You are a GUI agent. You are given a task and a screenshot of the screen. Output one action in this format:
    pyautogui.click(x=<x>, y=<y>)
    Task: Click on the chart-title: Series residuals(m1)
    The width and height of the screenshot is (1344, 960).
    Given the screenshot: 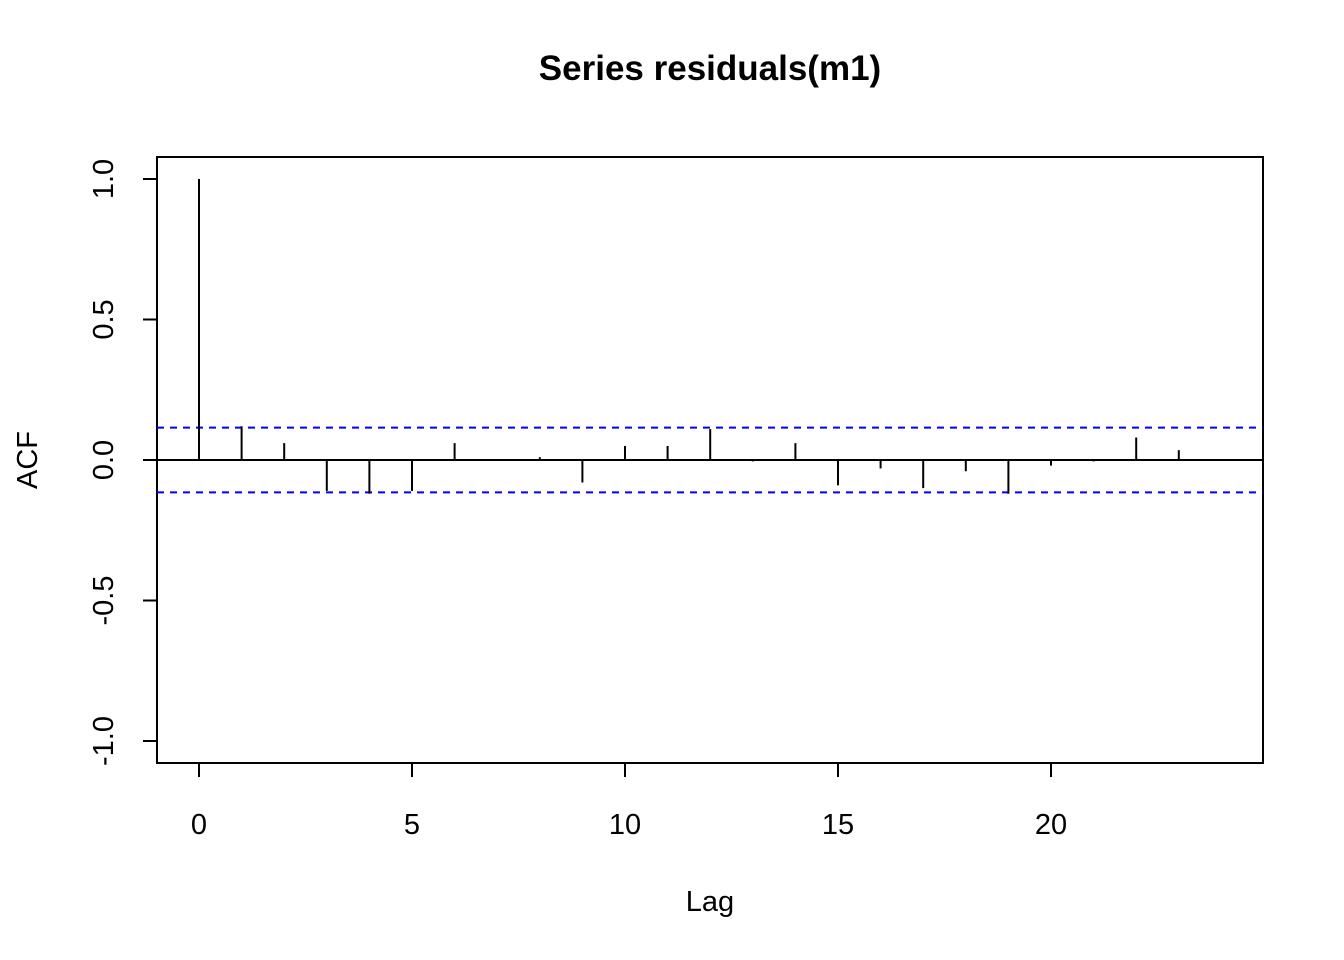 What is the action you would take?
    pyautogui.click(x=710, y=68)
    